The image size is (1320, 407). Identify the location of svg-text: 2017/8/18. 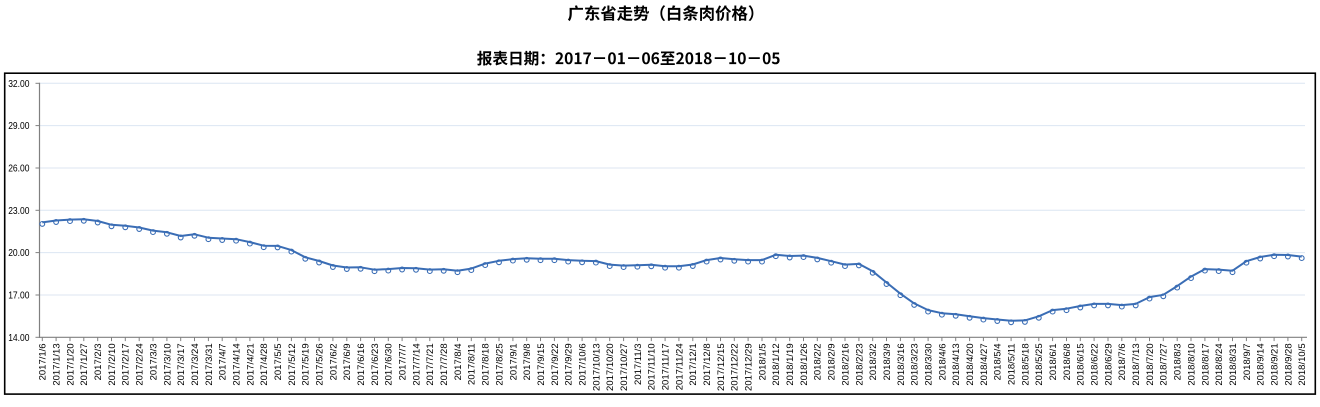
(486, 364).